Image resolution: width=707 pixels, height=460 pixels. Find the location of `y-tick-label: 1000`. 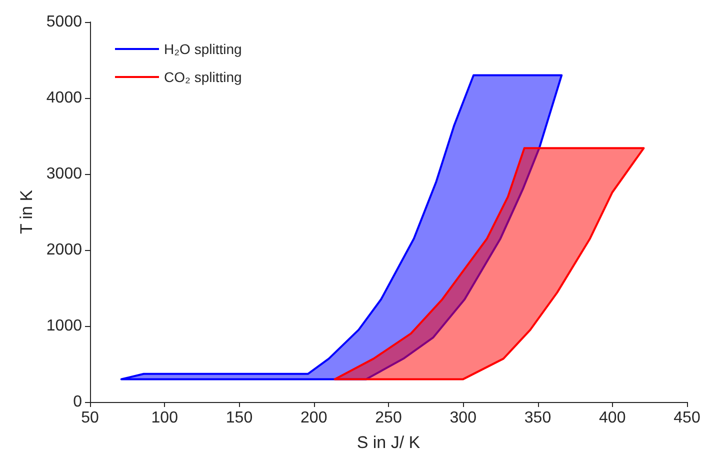

y-tick-label: 1000 is located at coordinates (64, 326).